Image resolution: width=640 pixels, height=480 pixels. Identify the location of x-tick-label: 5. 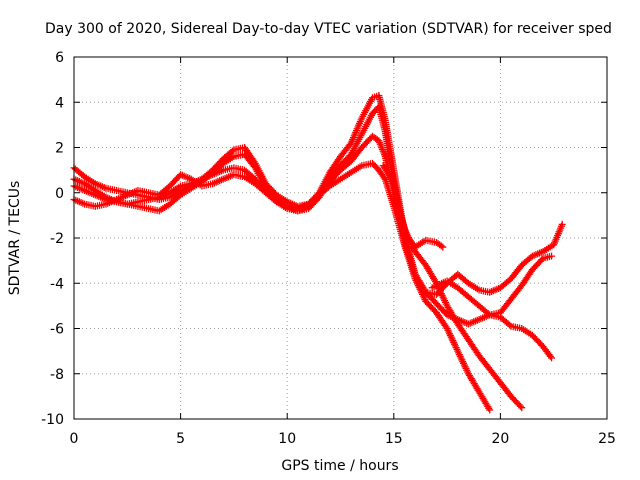
(180, 439).